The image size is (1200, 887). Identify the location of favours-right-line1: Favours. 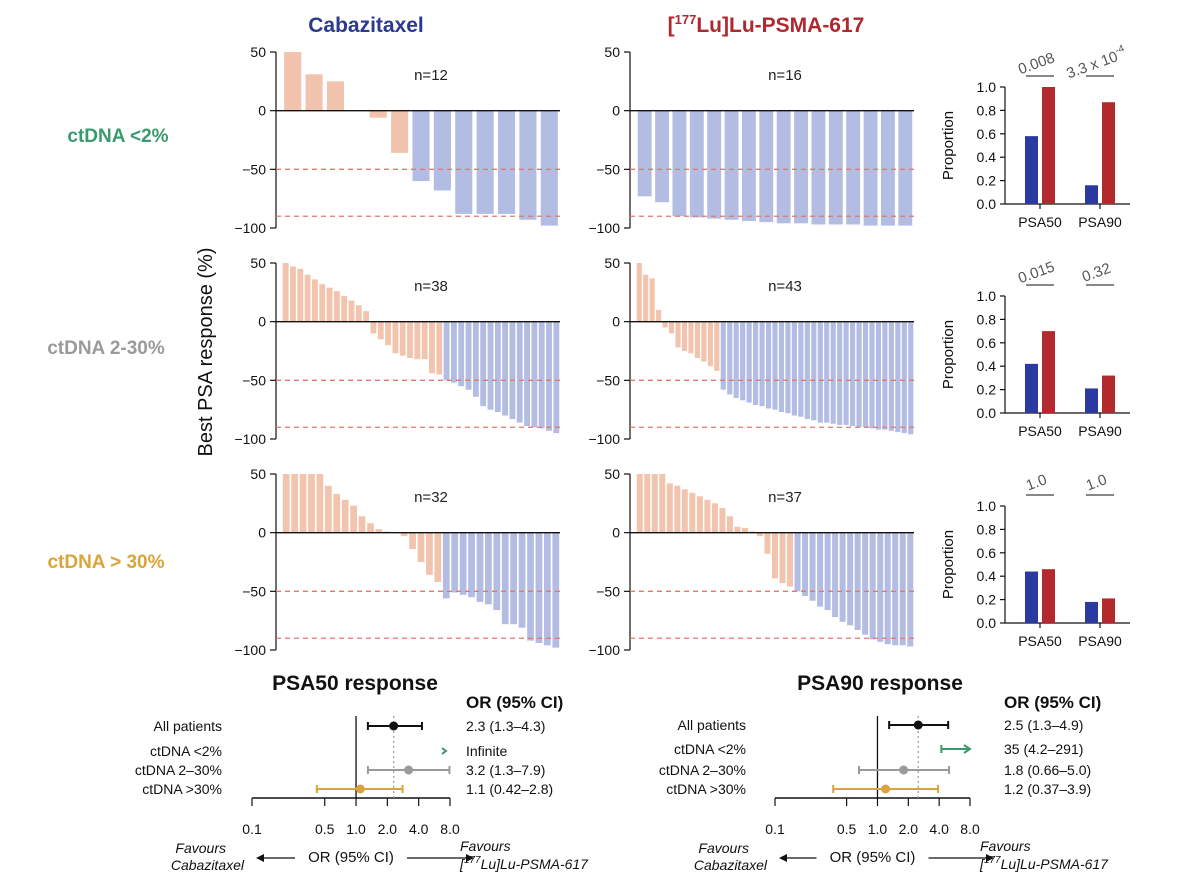
(1005, 846).